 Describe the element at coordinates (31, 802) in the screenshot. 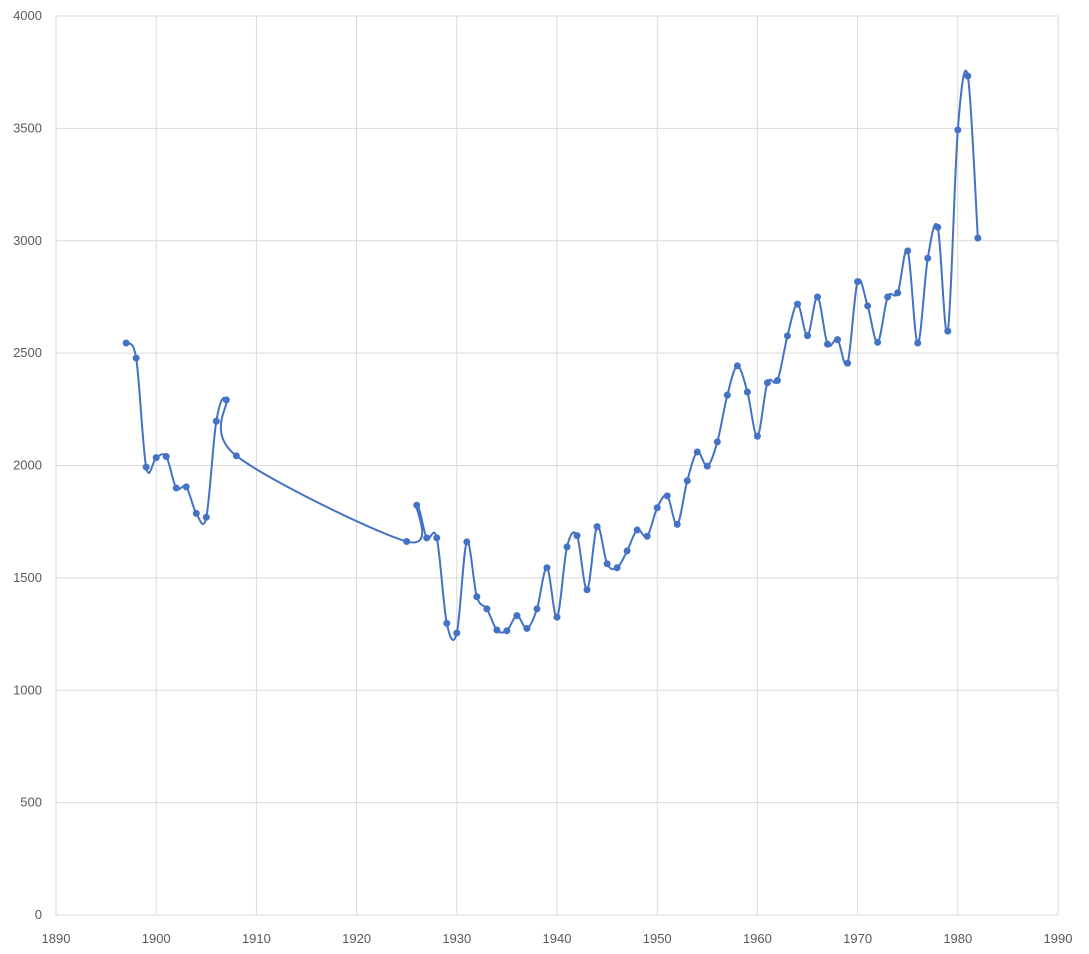

I see `y-tick-label: 500` at that location.